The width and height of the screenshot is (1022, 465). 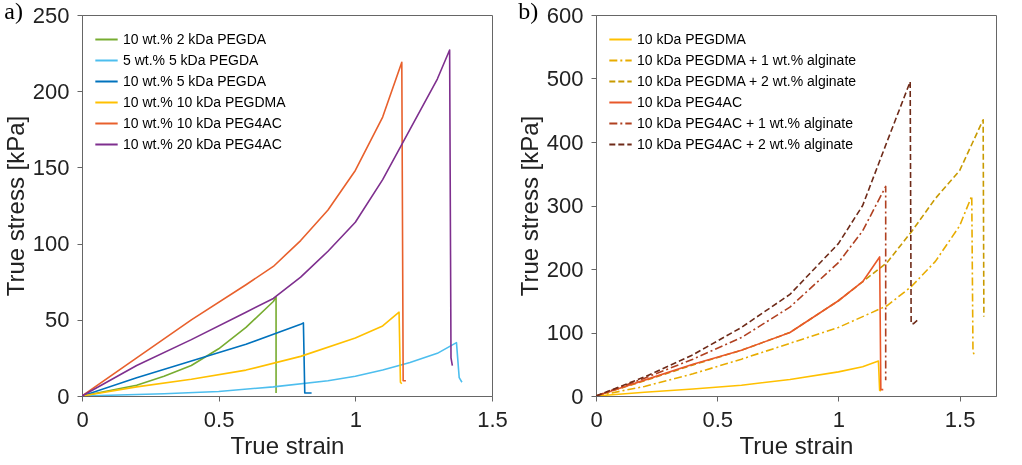 What do you see at coordinates (565, 78) in the screenshot?
I see `y-tick-label: 500` at bounding box center [565, 78].